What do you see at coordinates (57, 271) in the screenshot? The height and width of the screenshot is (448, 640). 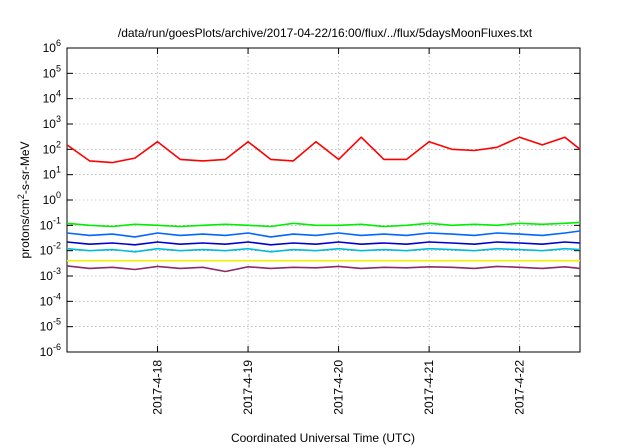 I see `y-tick-exponent: -3` at bounding box center [57, 271].